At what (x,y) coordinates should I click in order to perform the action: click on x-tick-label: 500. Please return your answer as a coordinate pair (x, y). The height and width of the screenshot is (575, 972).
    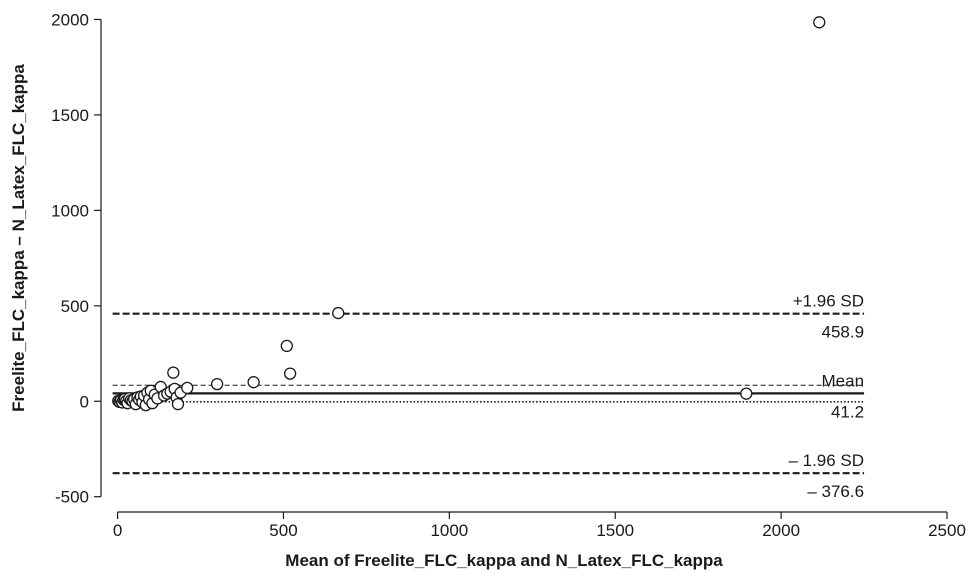
    Looking at the image, I should click on (283, 530).